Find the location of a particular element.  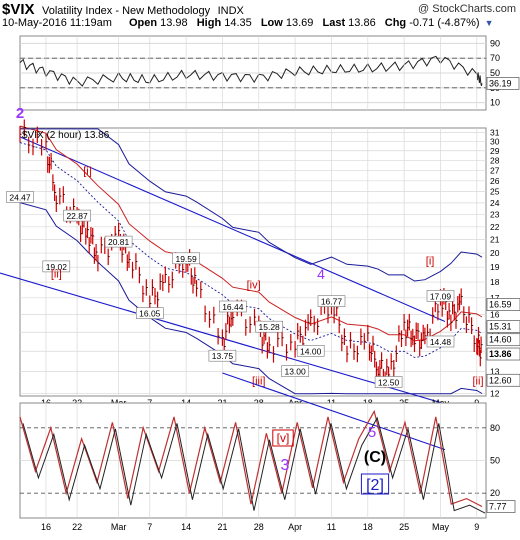

price-point-label: 14.00 is located at coordinates (311, 351).